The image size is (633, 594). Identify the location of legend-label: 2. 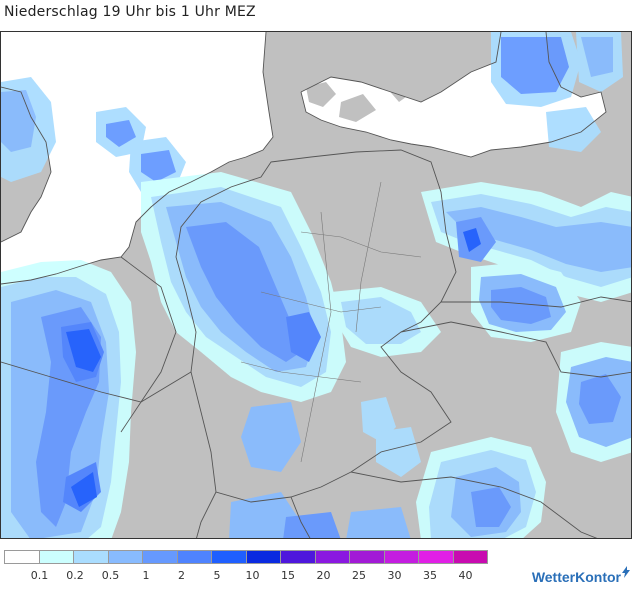
(181, 575).